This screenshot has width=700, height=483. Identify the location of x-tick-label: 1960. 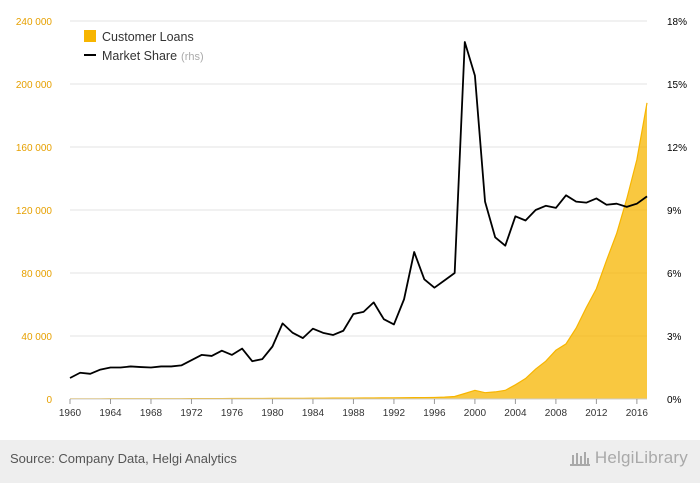
(70, 413).